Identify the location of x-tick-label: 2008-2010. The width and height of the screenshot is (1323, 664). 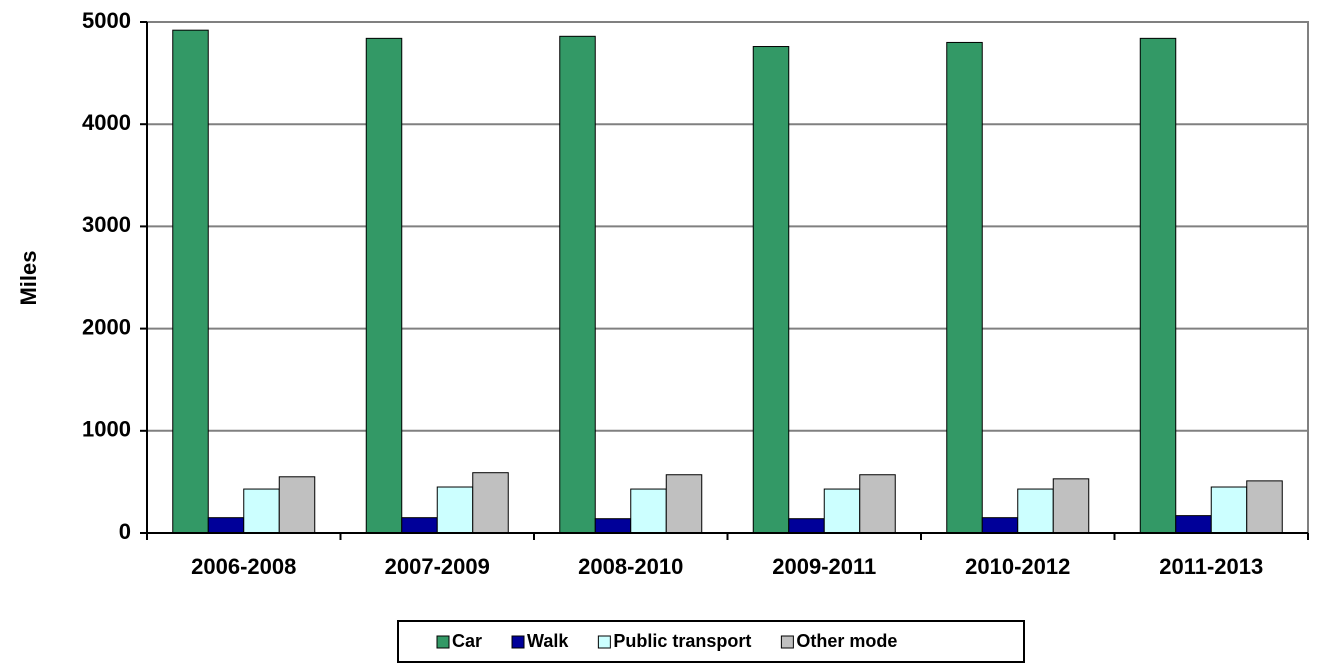
(630, 566).